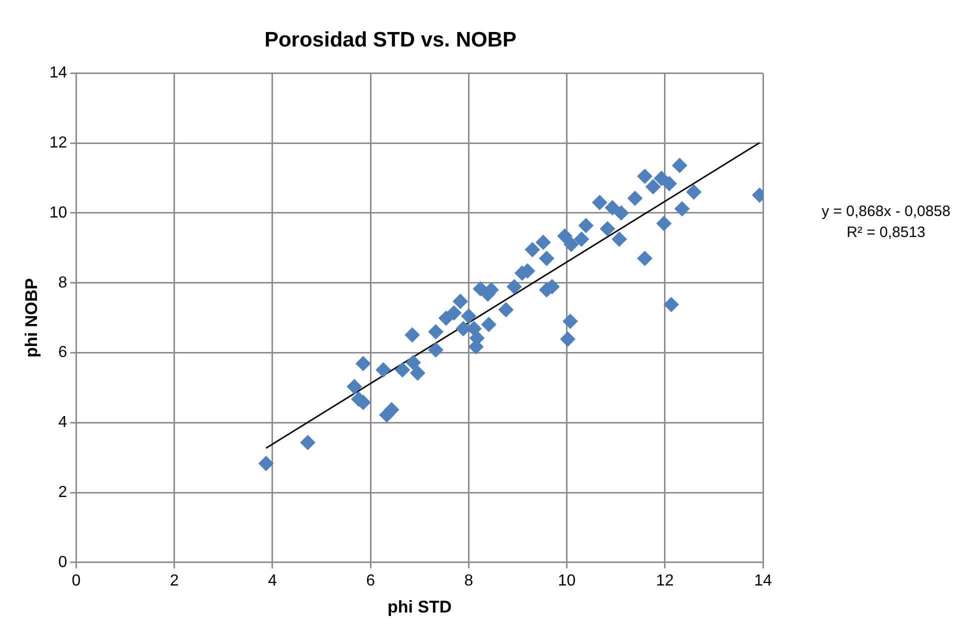 The height and width of the screenshot is (642, 980). What do you see at coordinates (58, 143) in the screenshot?
I see `y-tick-label: 12` at bounding box center [58, 143].